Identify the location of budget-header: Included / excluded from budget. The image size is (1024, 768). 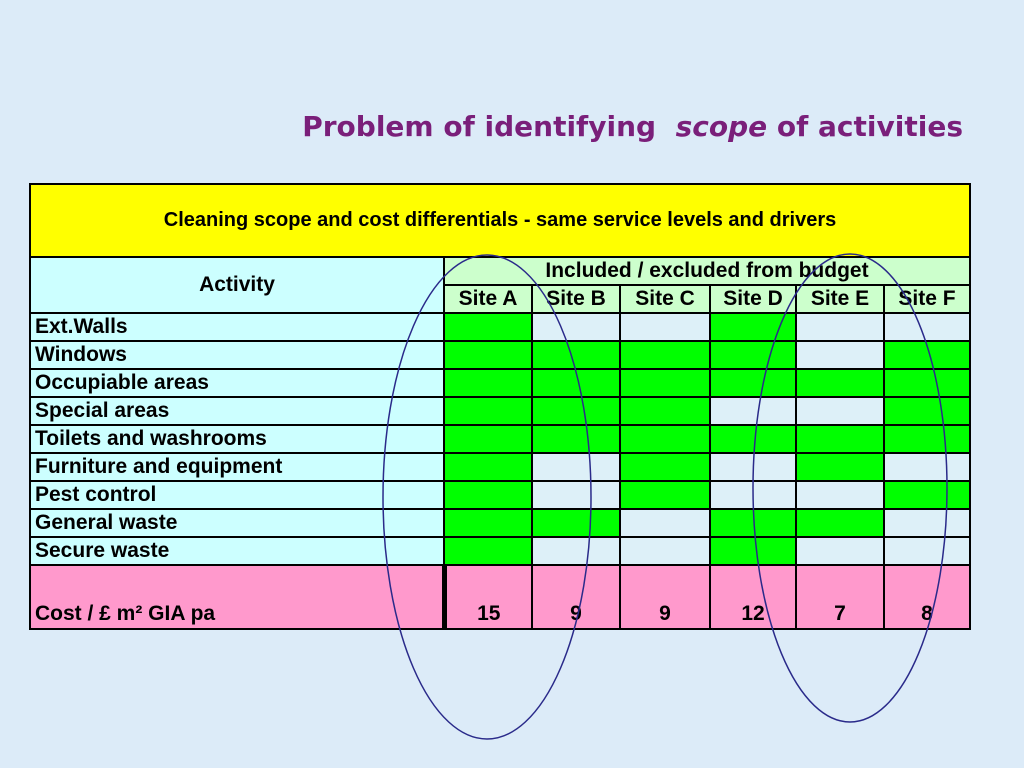
(707, 271).